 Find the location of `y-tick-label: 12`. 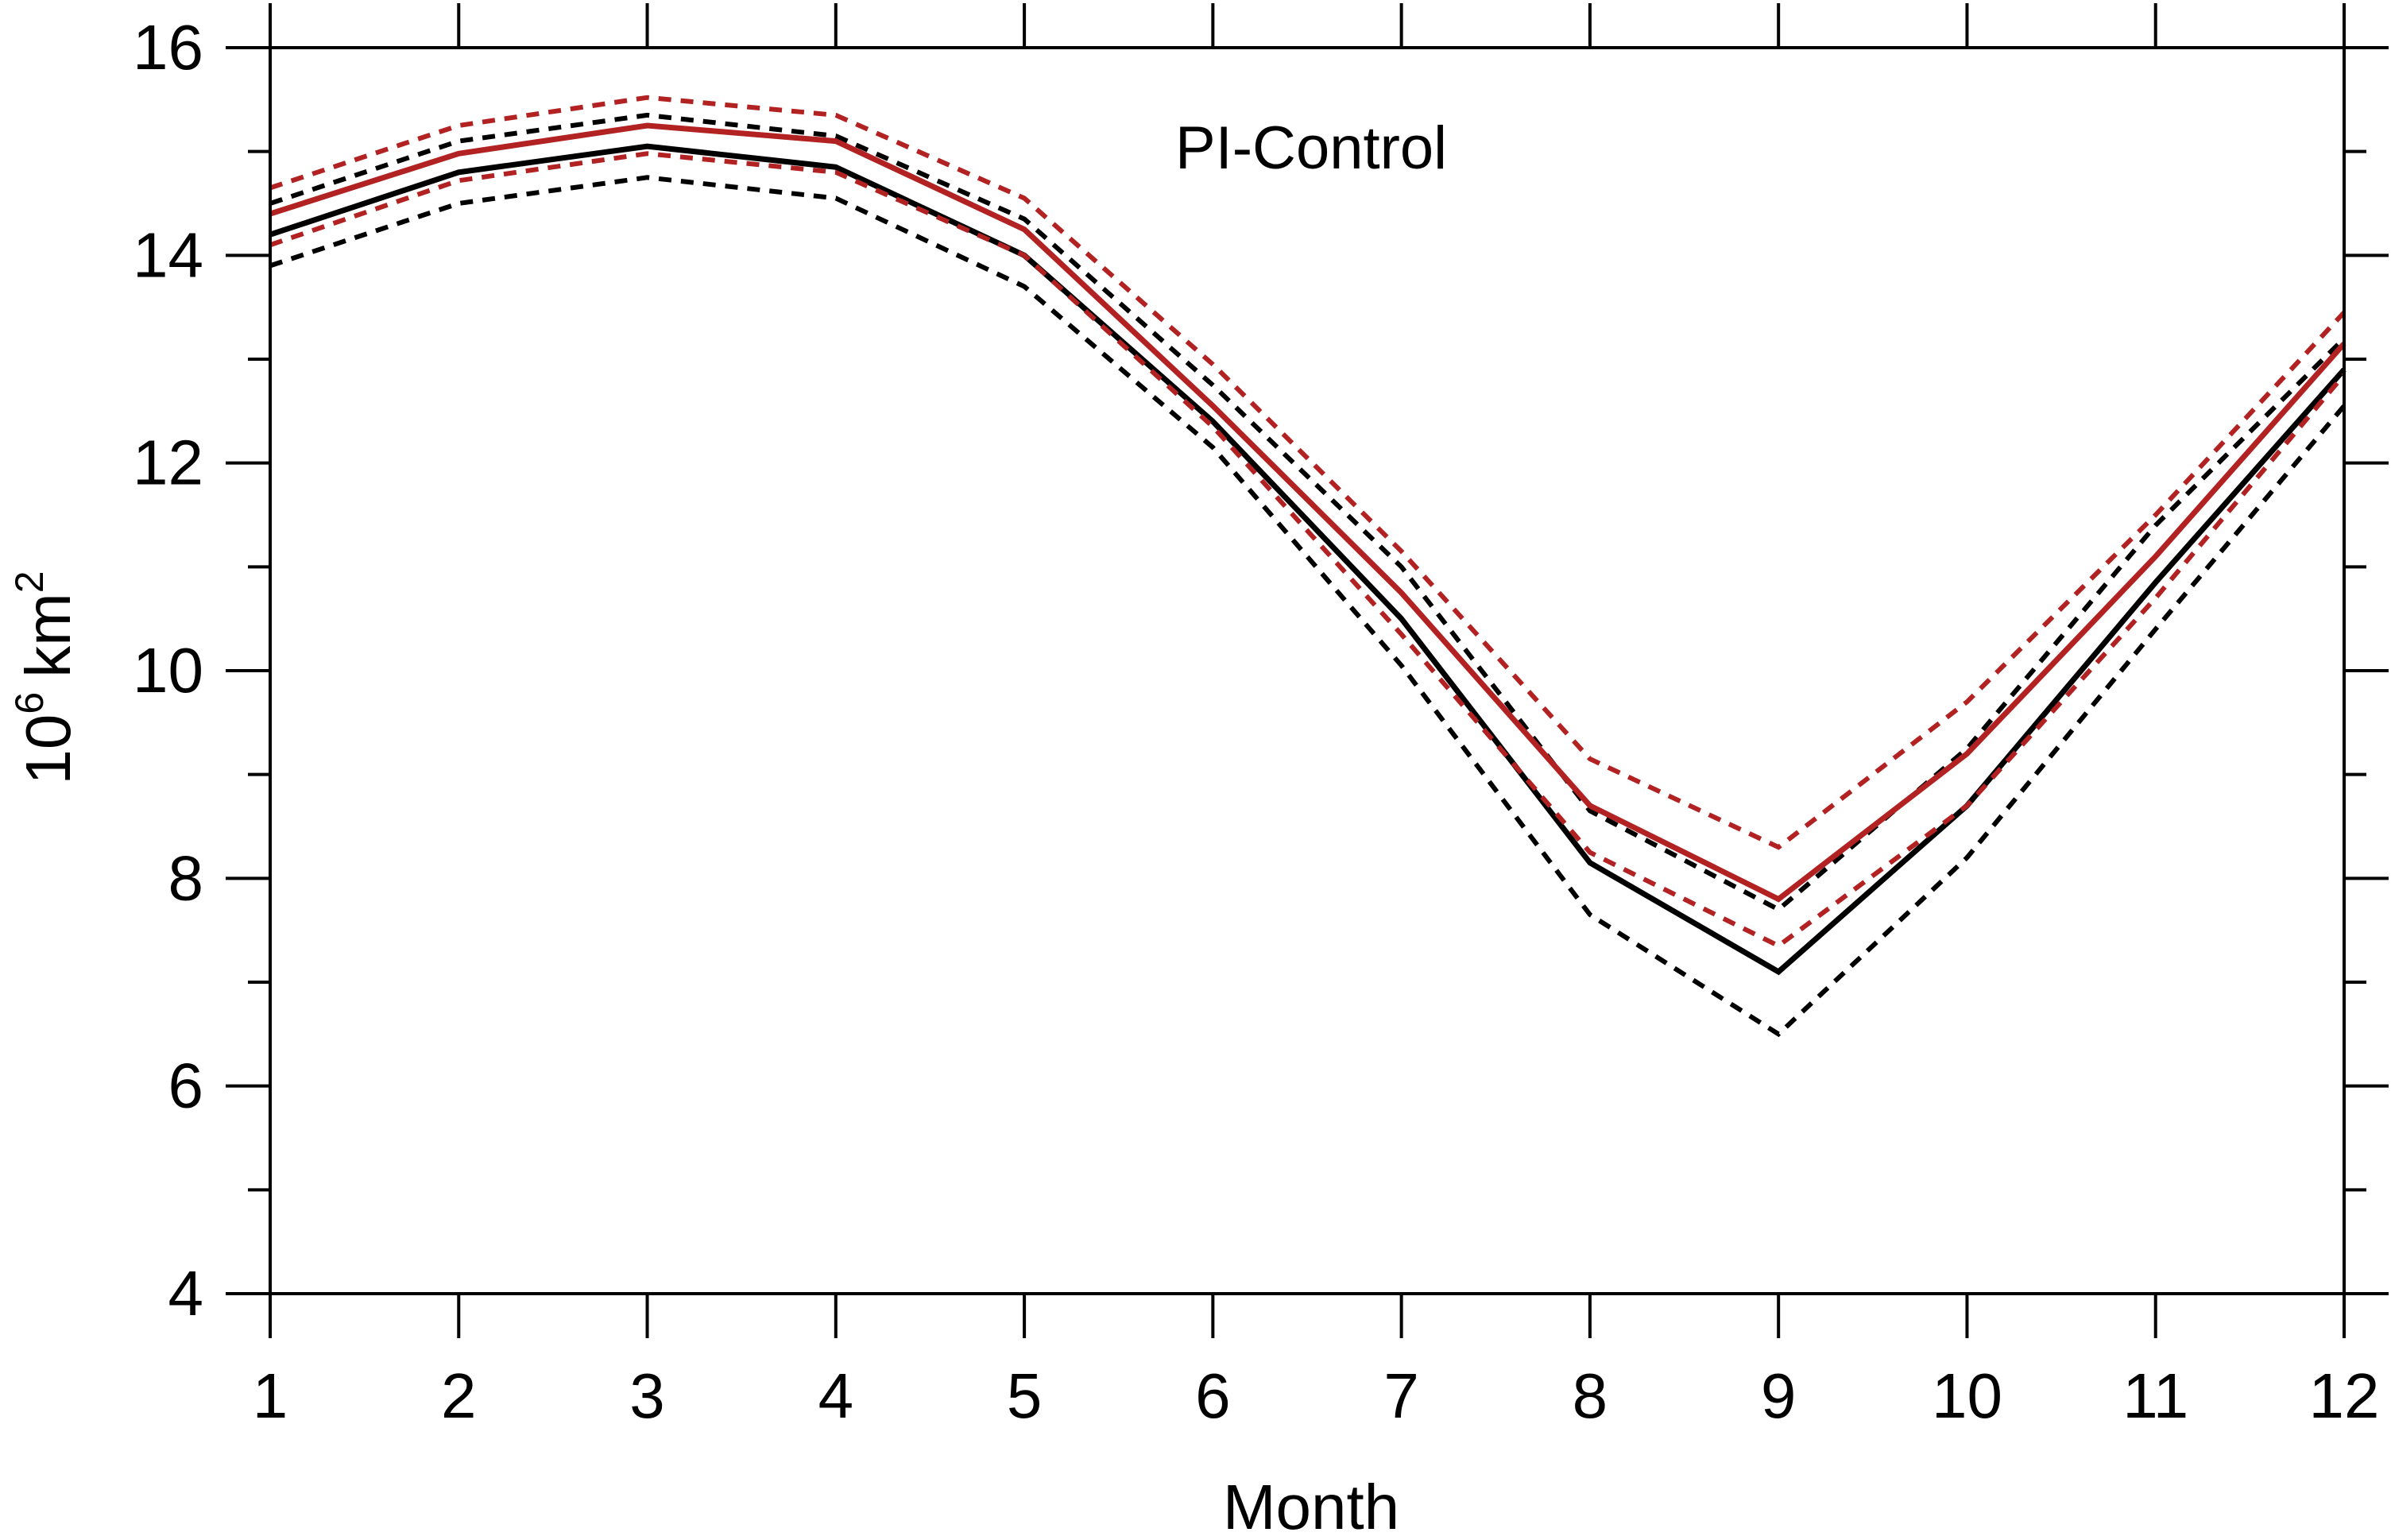

y-tick-label: 12 is located at coordinates (168, 463).